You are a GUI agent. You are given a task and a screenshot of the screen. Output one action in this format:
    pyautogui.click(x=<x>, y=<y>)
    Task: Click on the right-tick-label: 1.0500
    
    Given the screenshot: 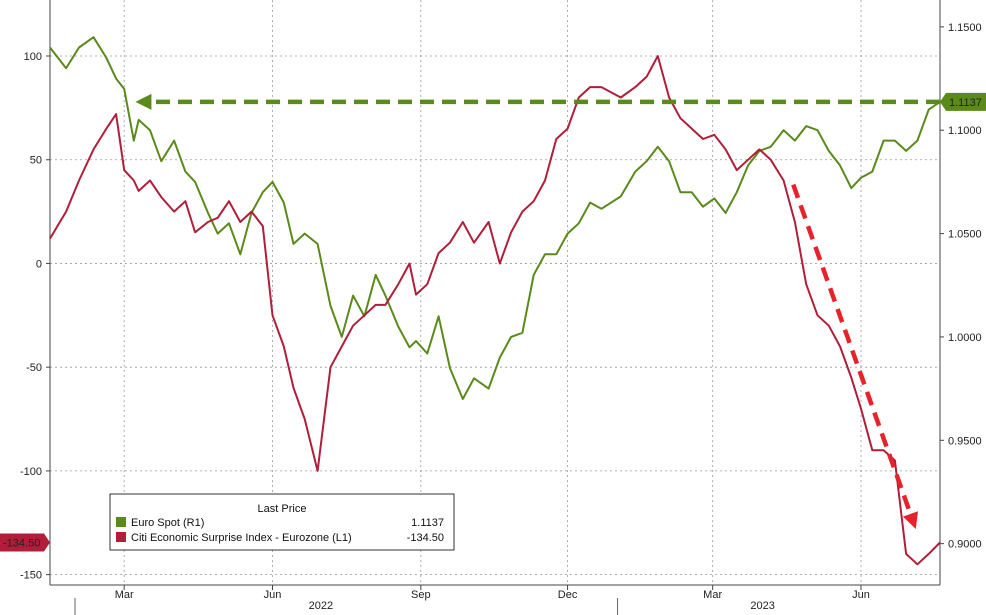 What is the action you would take?
    pyautogui.click(x=965, y=235)
    